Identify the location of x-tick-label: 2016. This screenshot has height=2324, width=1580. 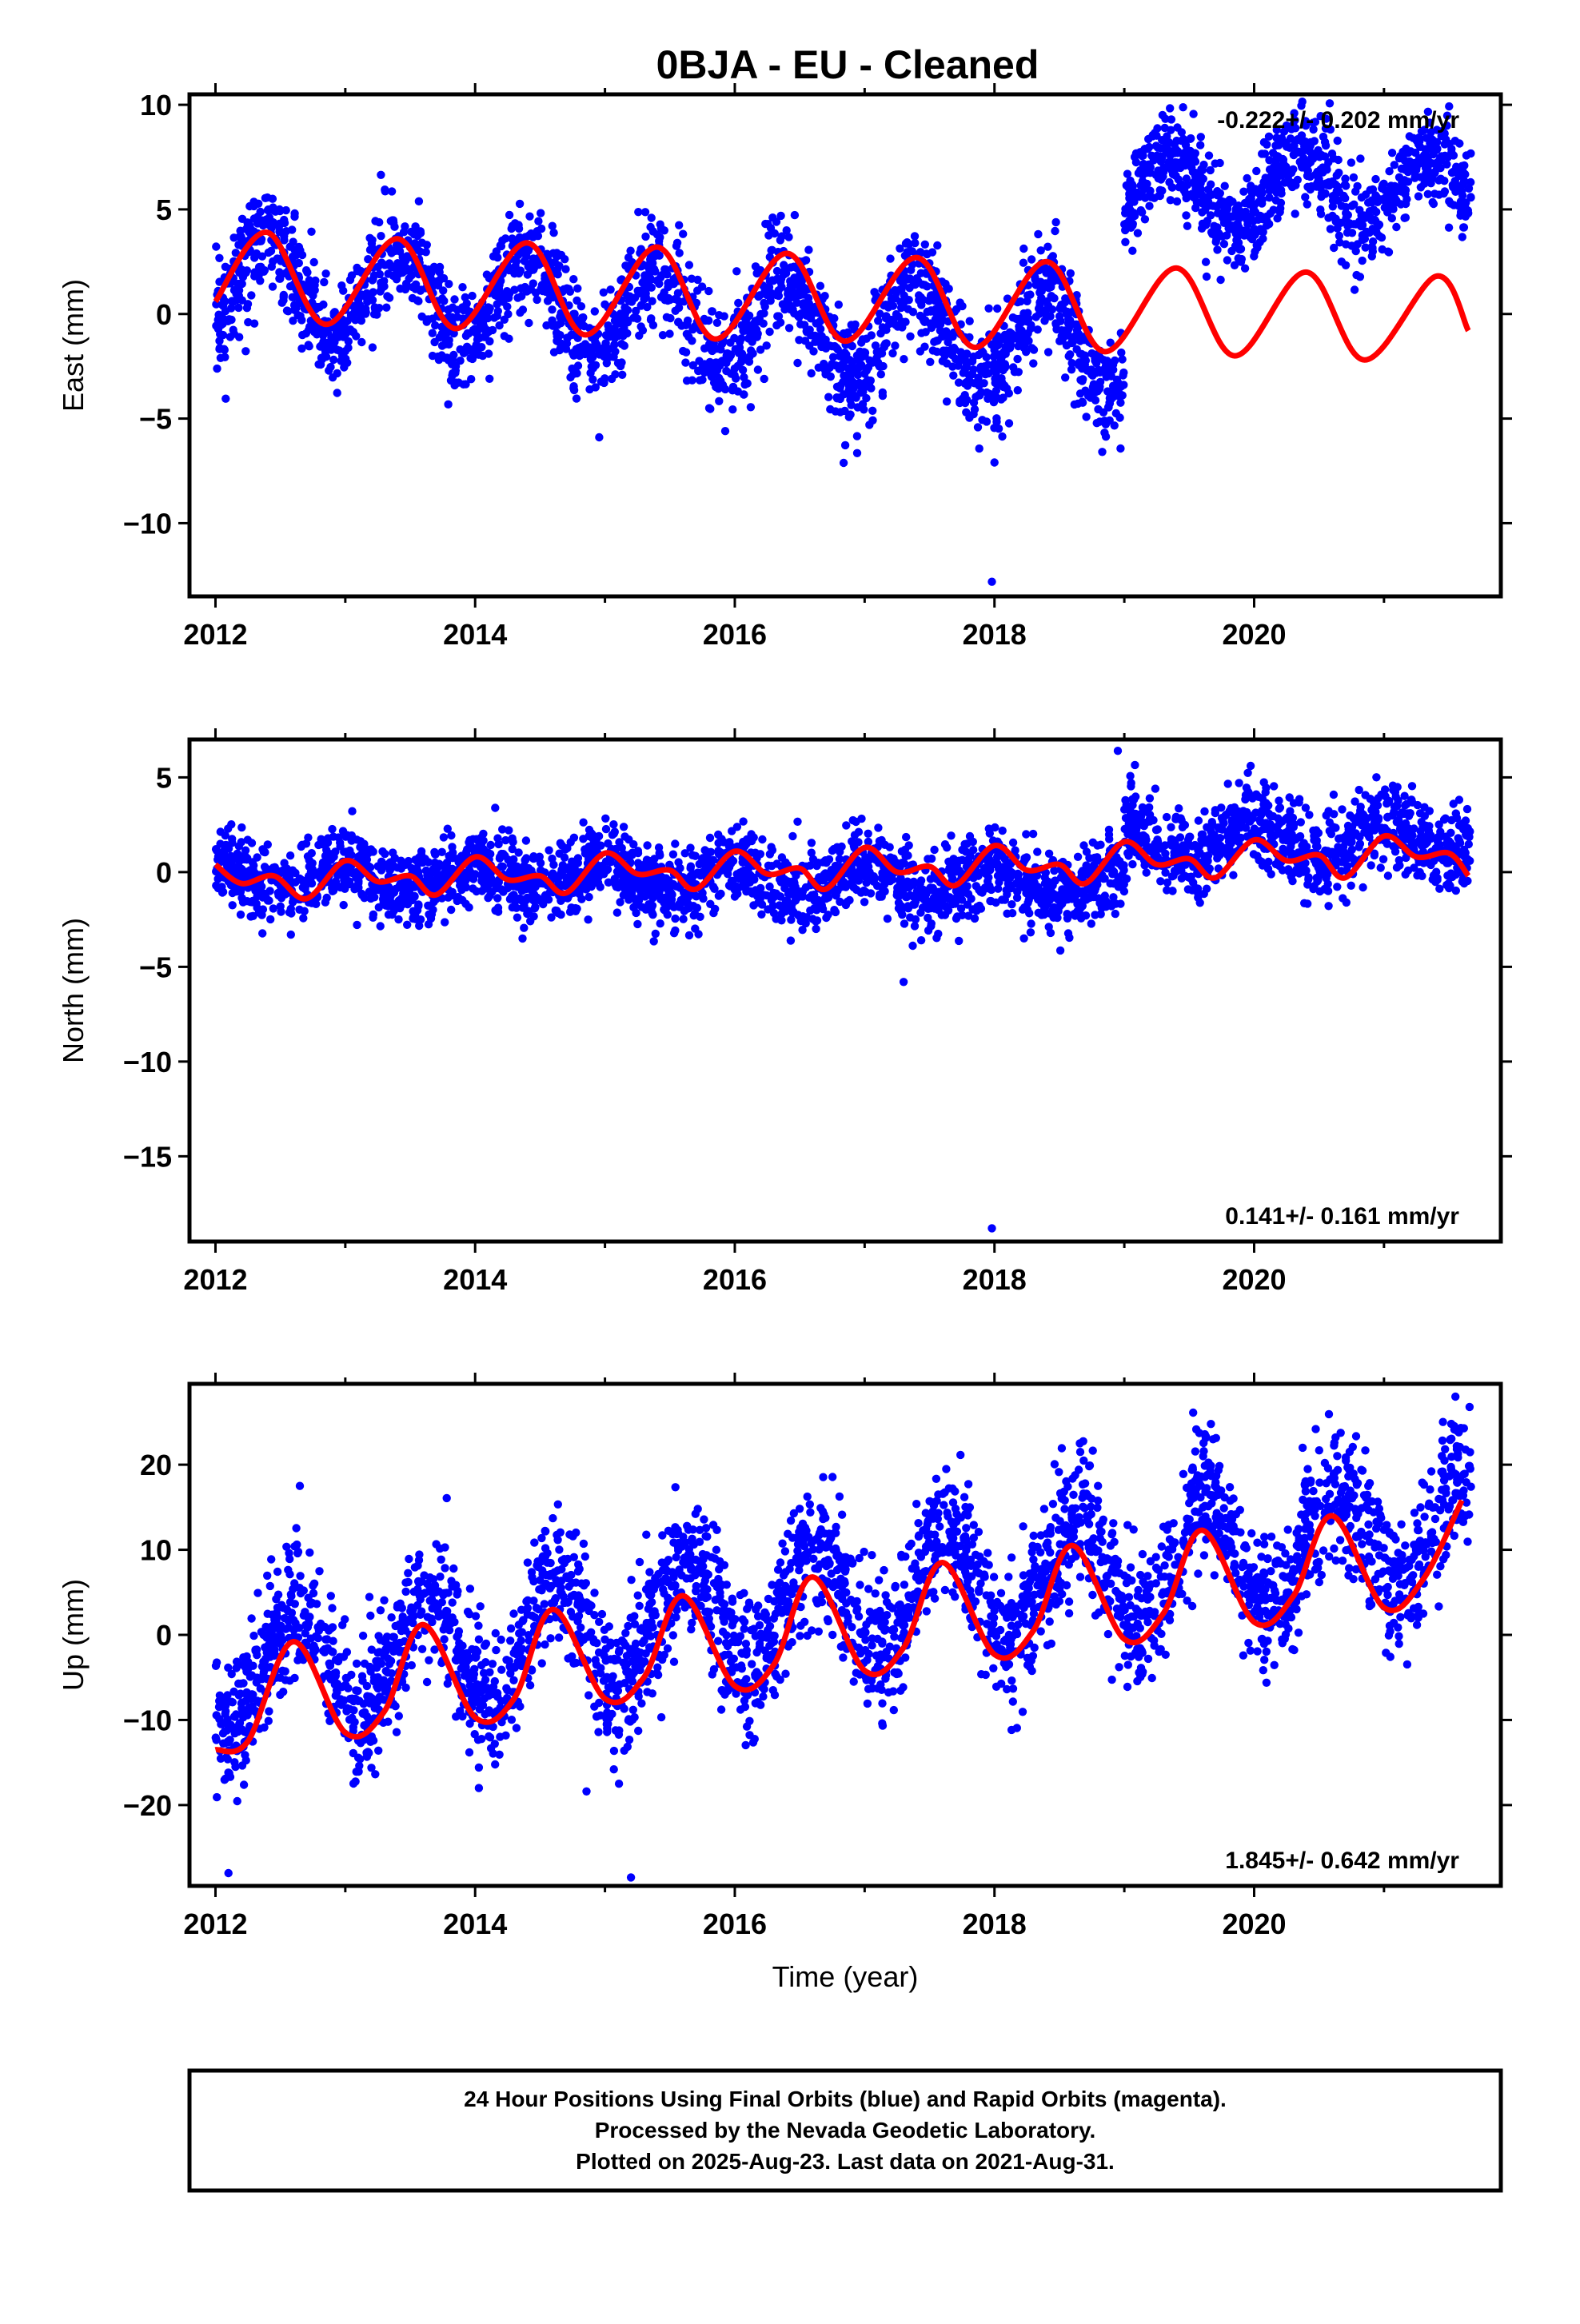
(735, 635).